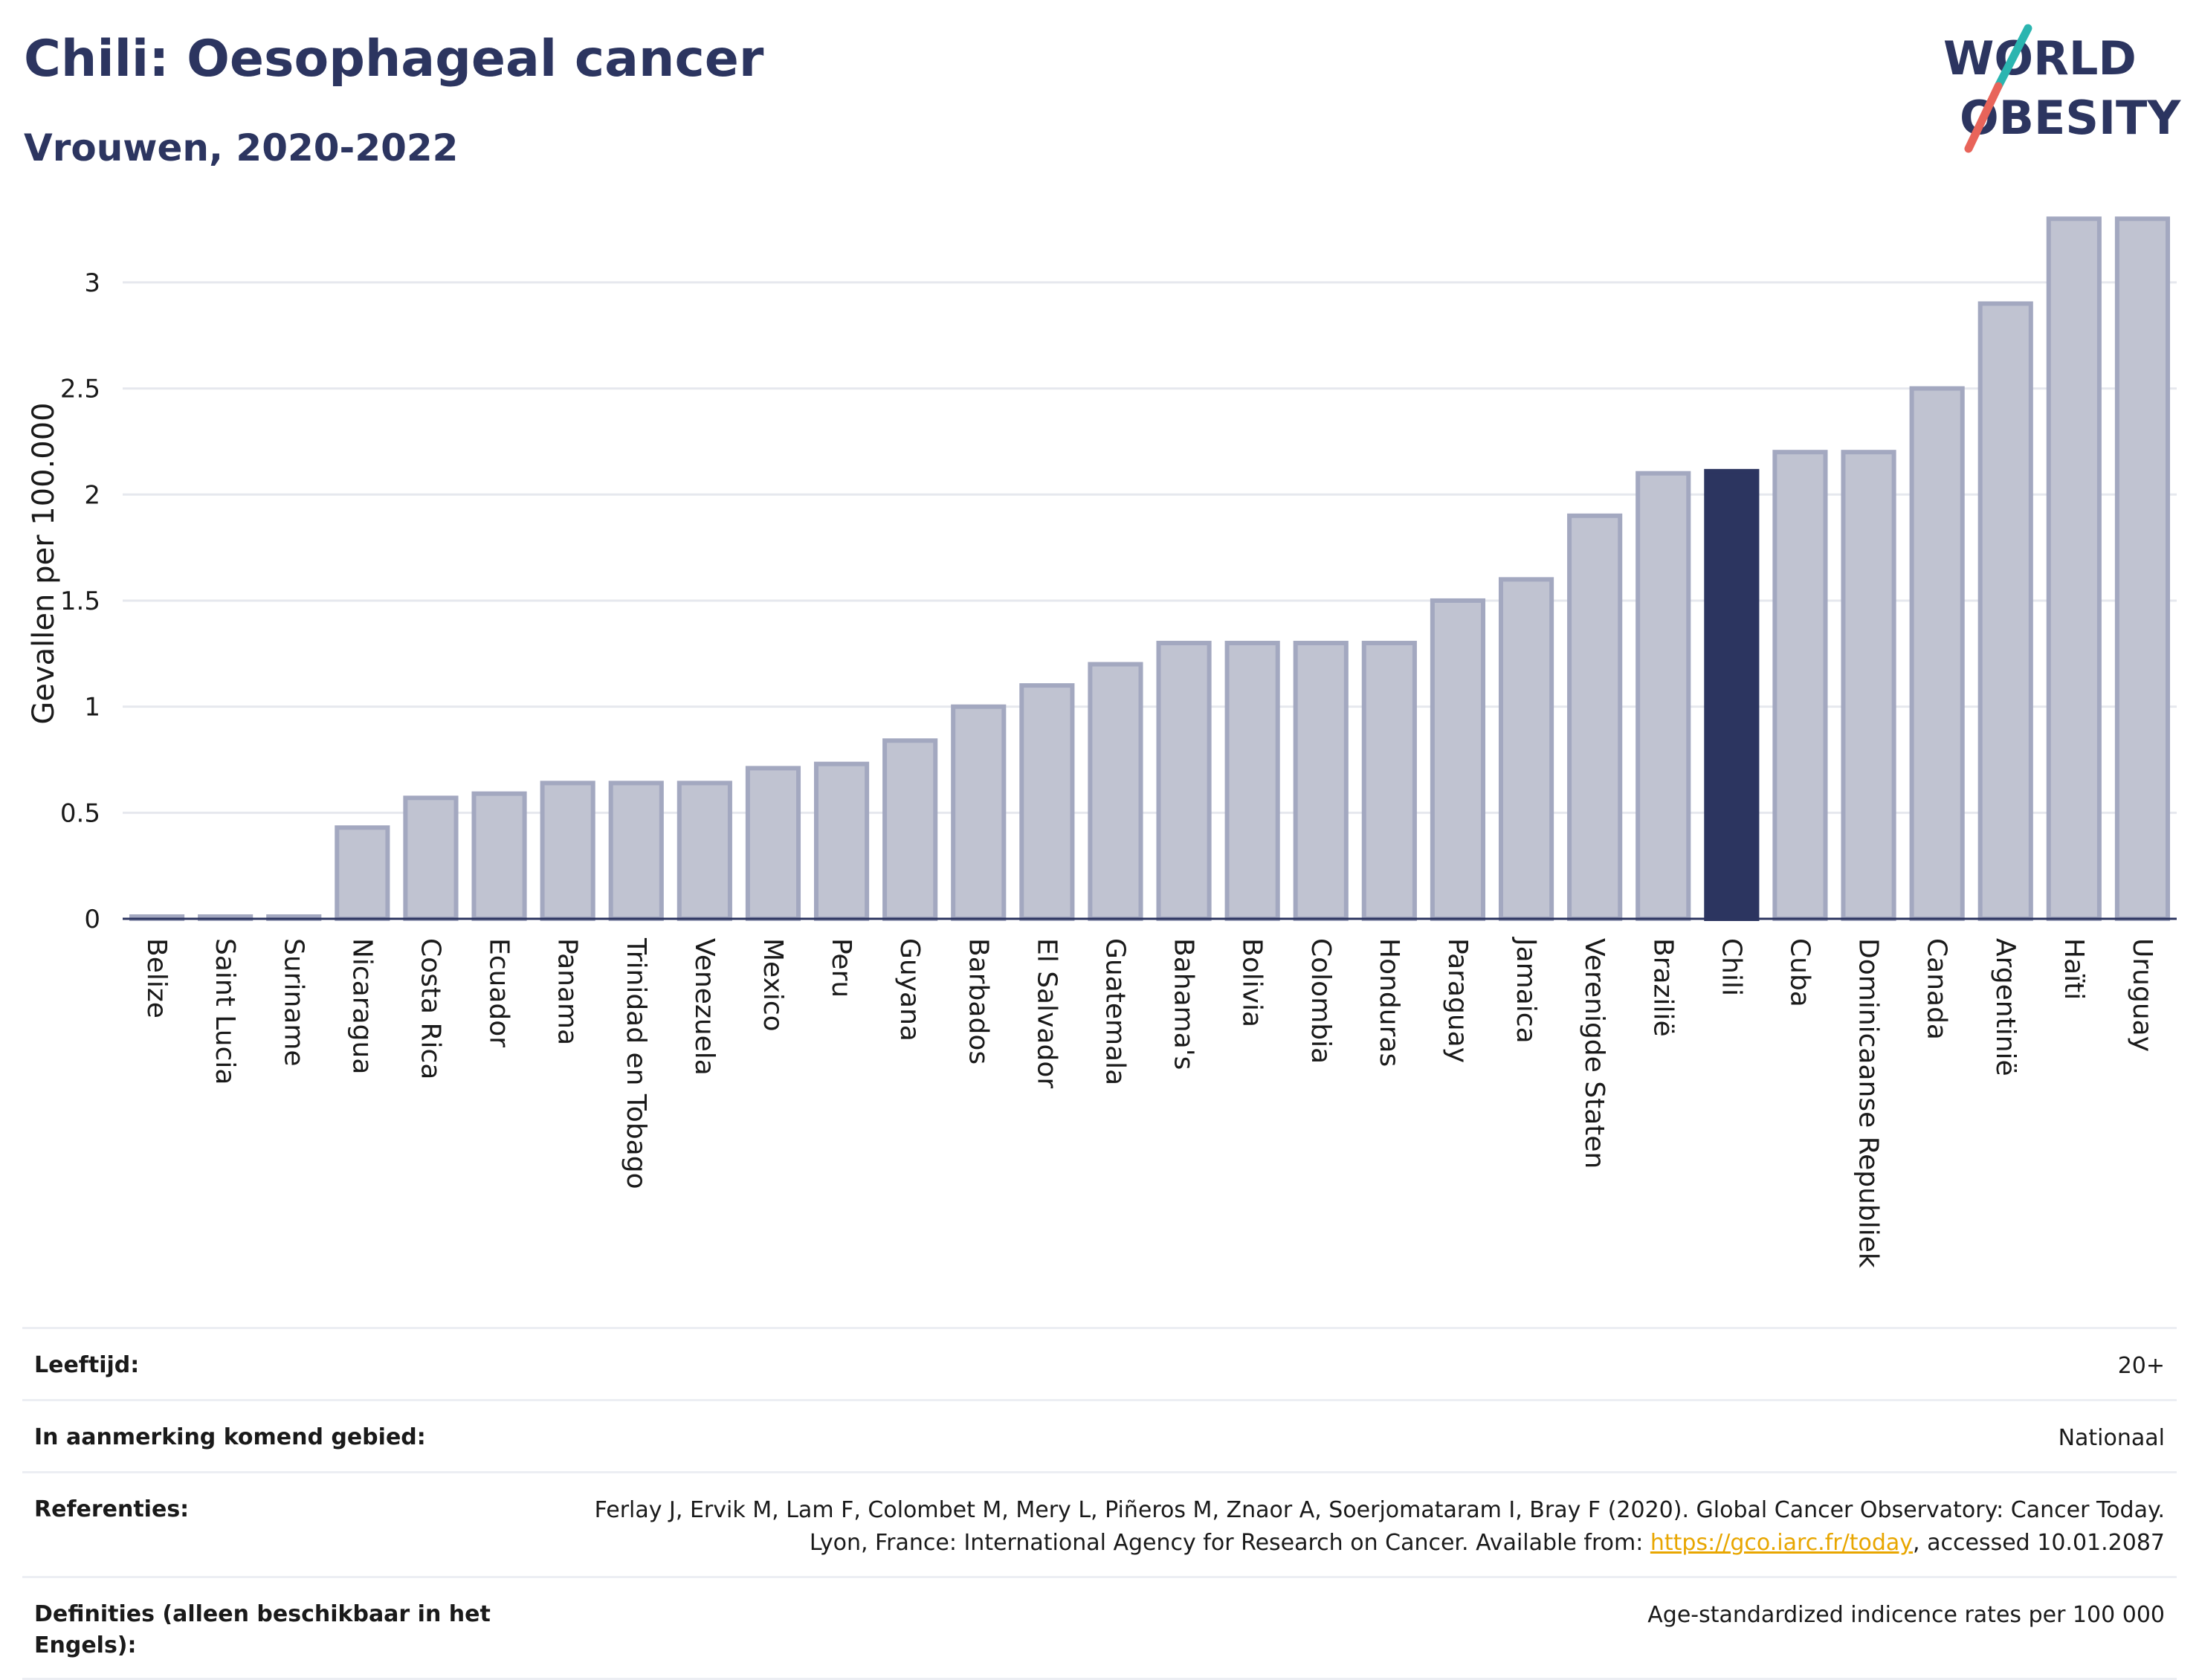 The image size is (2199, 1680). I want to click on y-tick-label: 1.5, so click(80, 602).